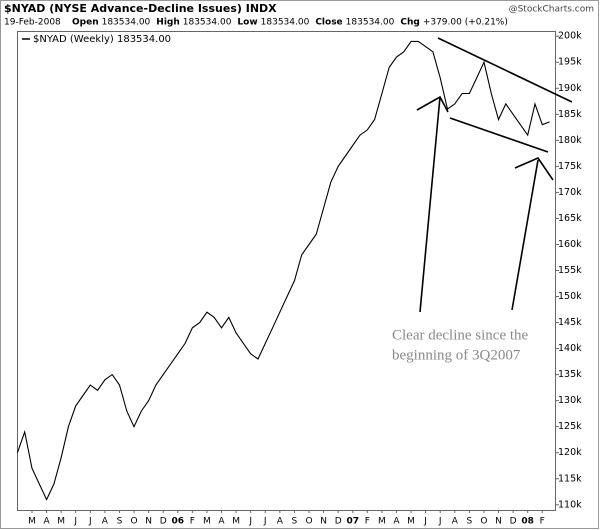 This screenshot has width=600, height=530. What do you see at coordinates (85, 23) in the screenshot?
I see `quote-label: Open` at bounding box center [85, 23].